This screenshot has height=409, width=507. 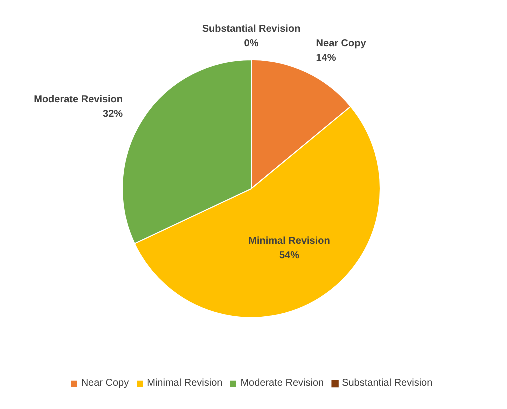 What do you see at coordinates (251, 44) in the screenshot?
I see `text: 0%` at bounding box center [251, 44].